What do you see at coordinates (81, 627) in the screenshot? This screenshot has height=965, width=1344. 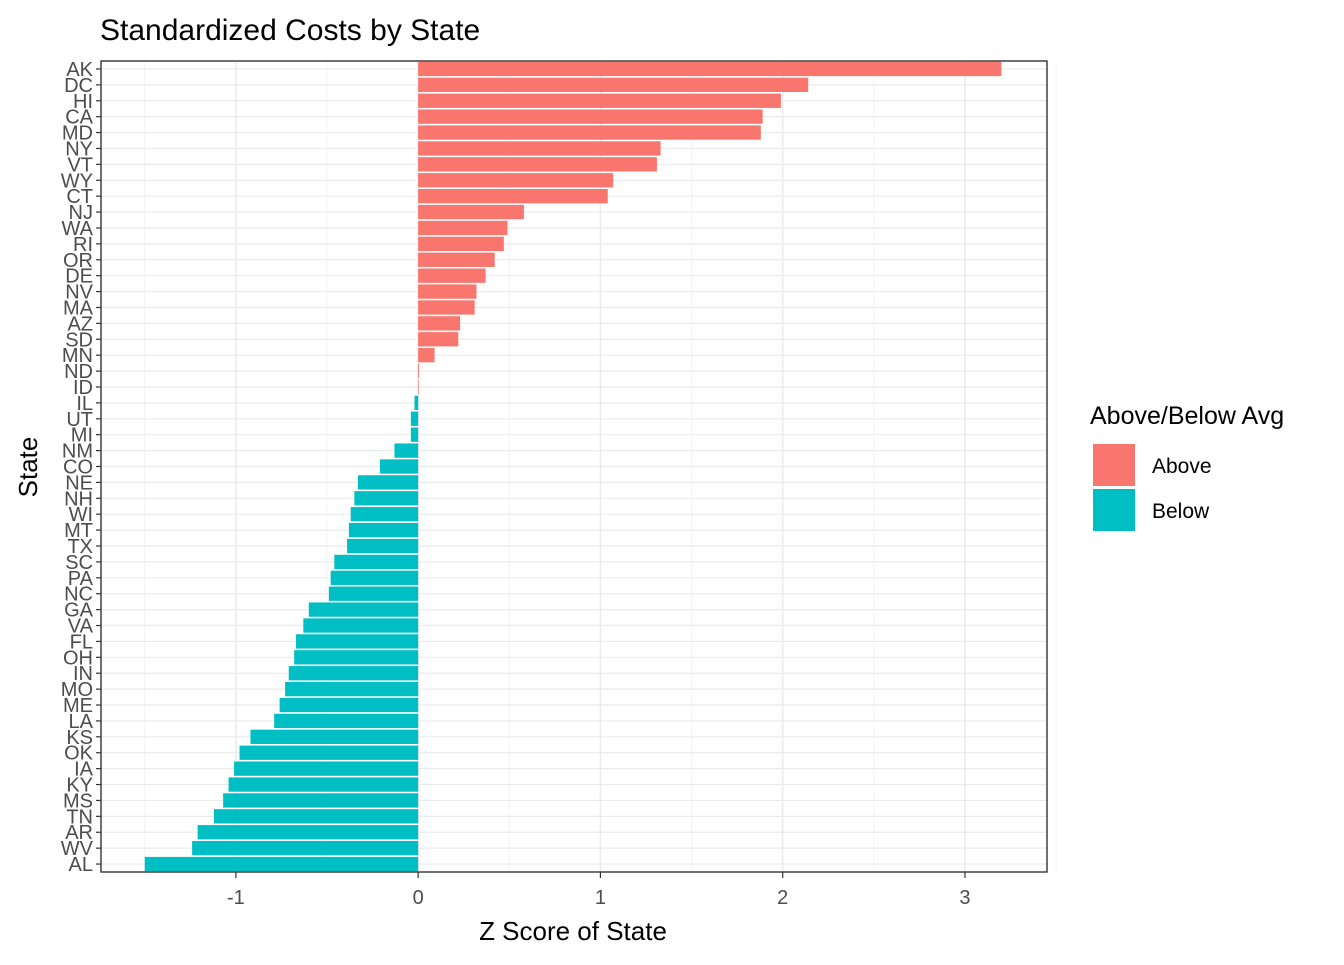 I see `y-tick-label: VA` at bounding box center [81, 627].